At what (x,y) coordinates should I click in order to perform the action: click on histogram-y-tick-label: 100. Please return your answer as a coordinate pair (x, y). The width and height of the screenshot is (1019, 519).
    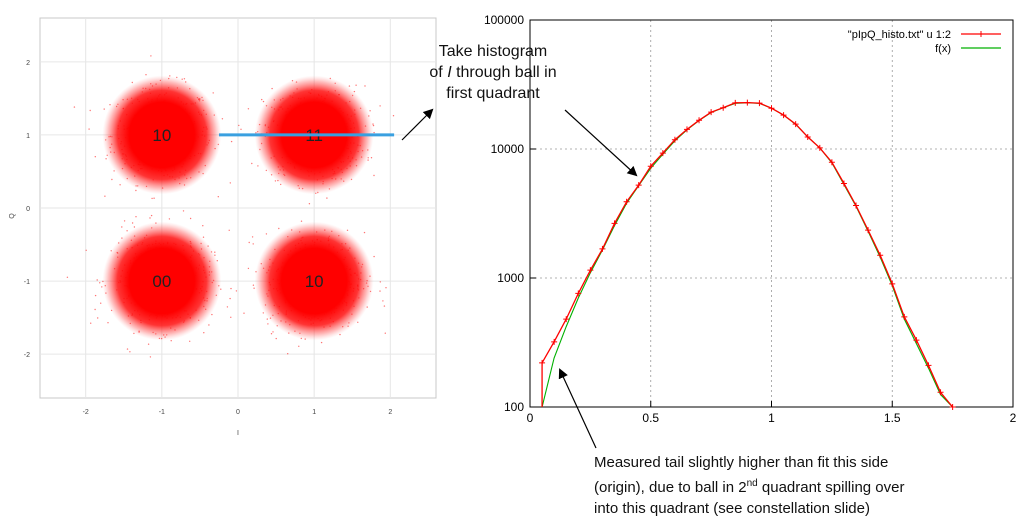
    Looking at the image, I should click on (514, 407).